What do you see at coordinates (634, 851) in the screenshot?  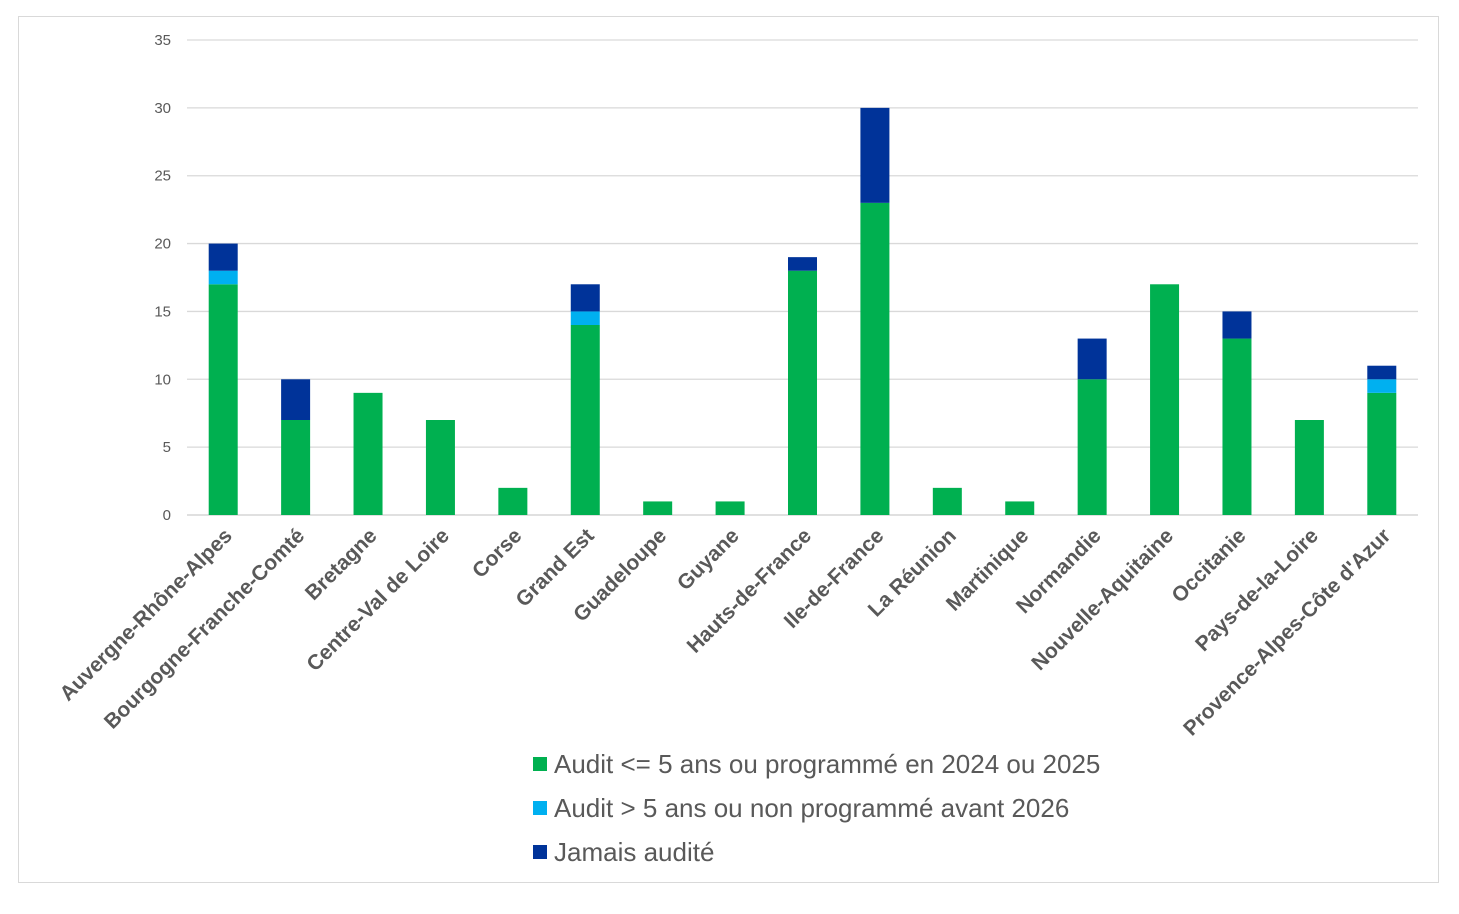 I see `legend-label-2: Jamais audité` at bounding box center [634, 851].